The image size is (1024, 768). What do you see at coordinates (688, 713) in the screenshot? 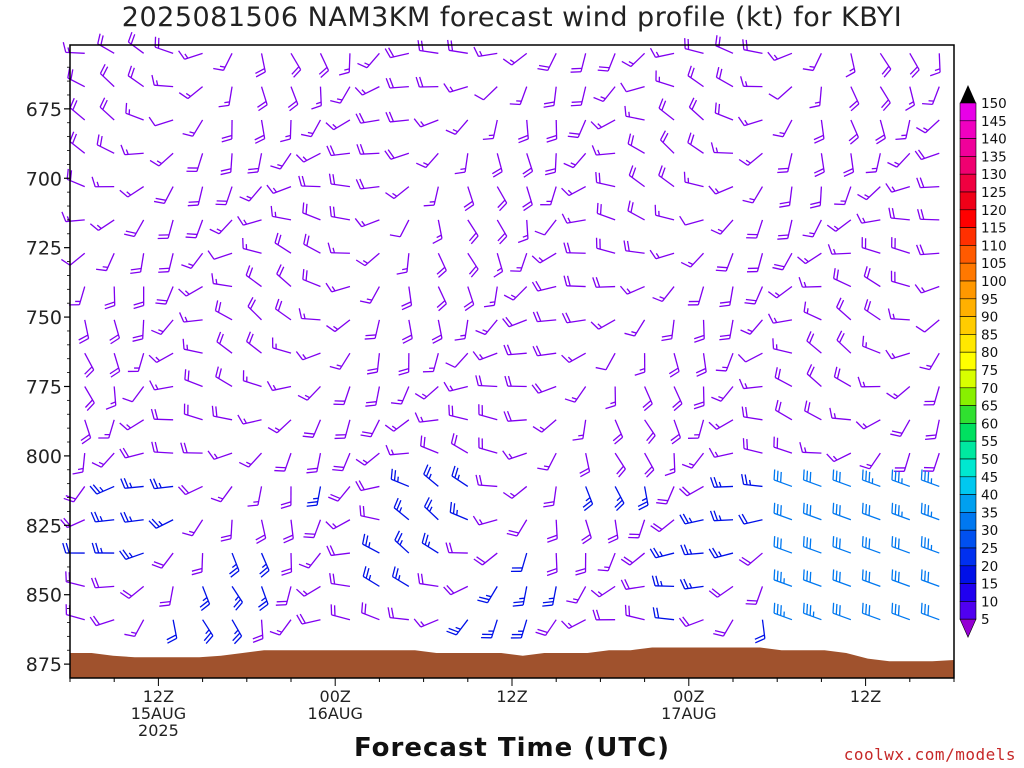
I see `x-tick-label: 17AUG` at bounding box center [688, 713].